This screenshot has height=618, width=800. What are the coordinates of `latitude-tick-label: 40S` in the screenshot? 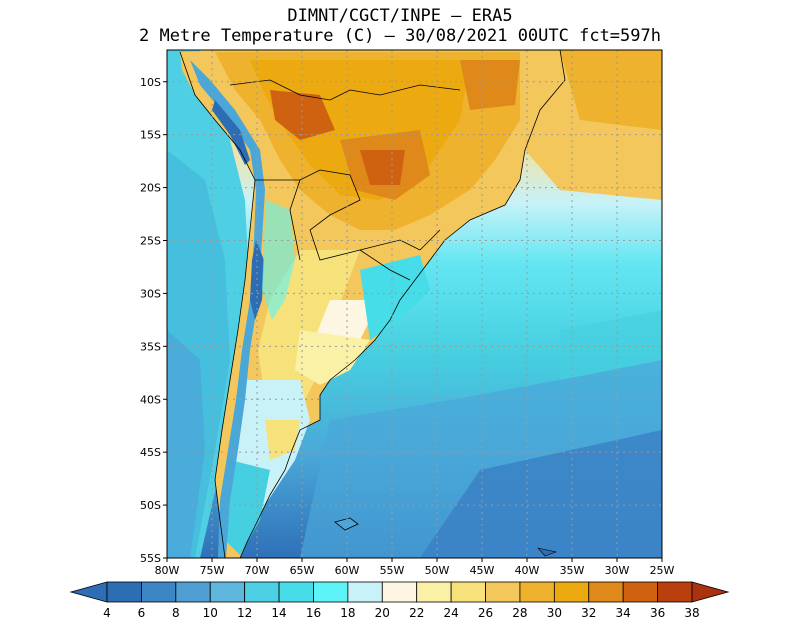 It's located at (150, 399).